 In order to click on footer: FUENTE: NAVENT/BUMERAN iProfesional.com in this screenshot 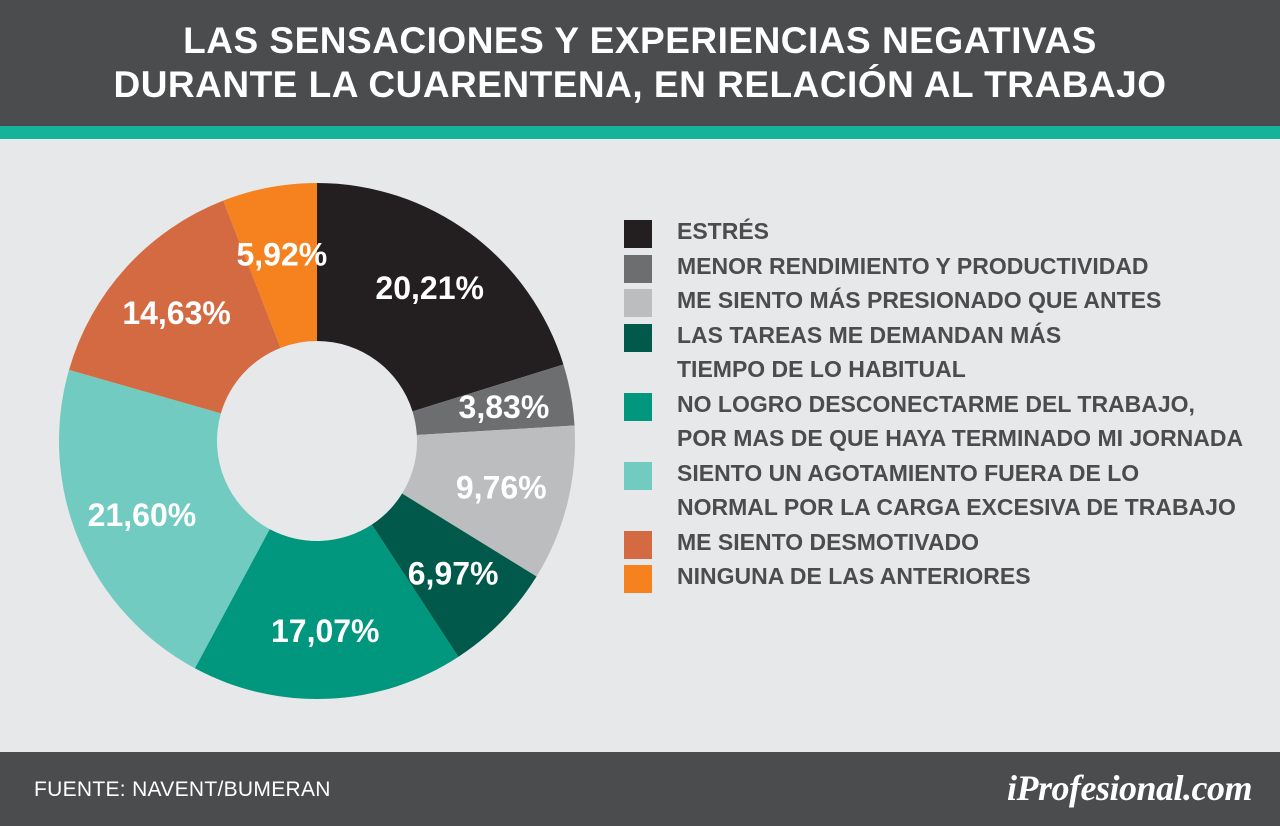, I will do `click(640, 789)`.